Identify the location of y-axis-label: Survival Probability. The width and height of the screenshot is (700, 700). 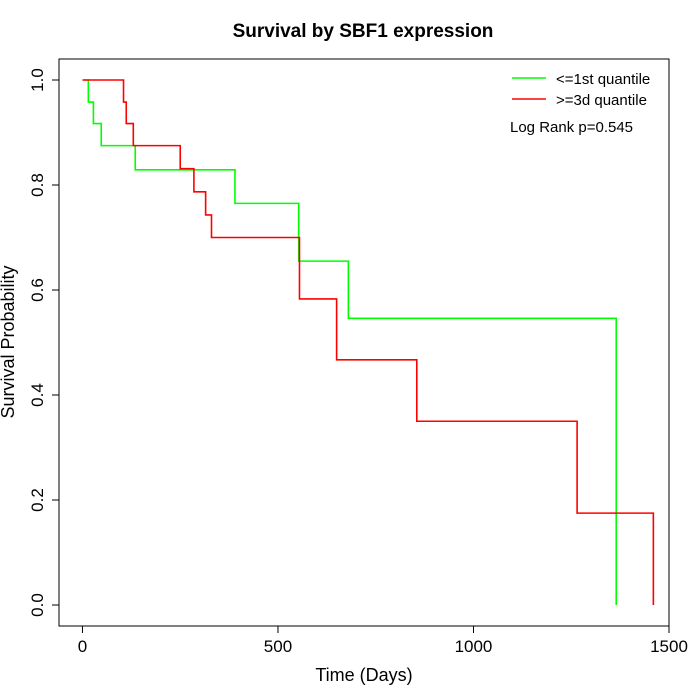
(9, 341).